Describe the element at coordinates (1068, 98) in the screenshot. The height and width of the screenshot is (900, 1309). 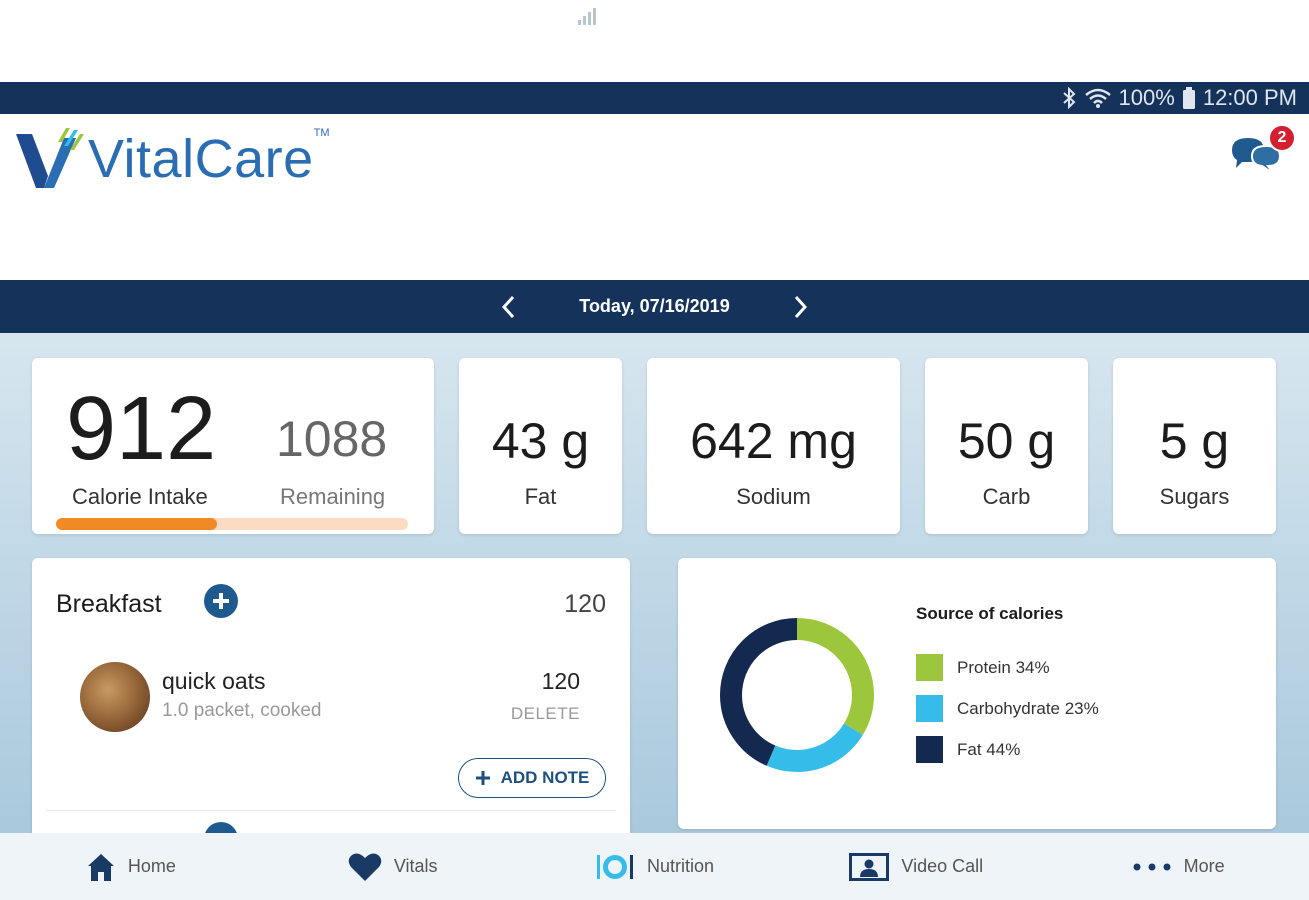
I see `bluetooth-icon` at that location.